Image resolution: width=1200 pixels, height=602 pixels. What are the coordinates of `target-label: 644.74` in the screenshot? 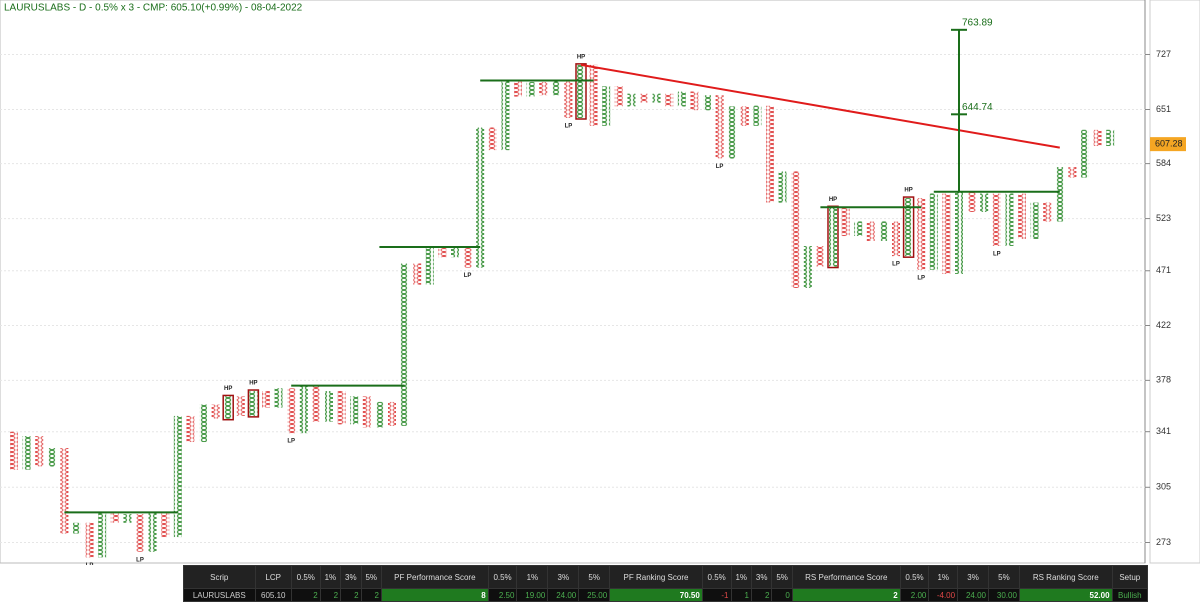 It's located at (977, 107).